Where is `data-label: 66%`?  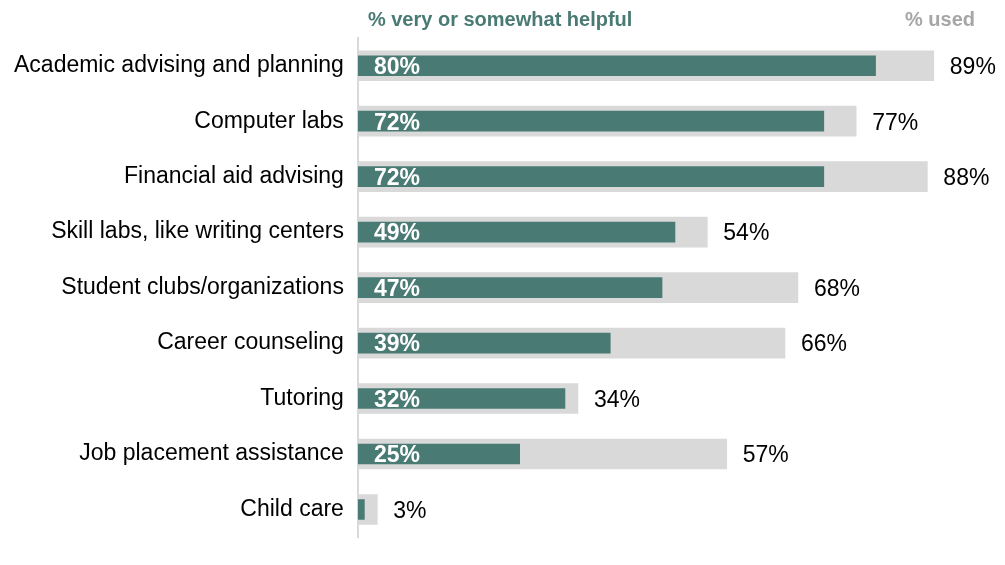 data-label: 66% is located at coordinates (824, 343).